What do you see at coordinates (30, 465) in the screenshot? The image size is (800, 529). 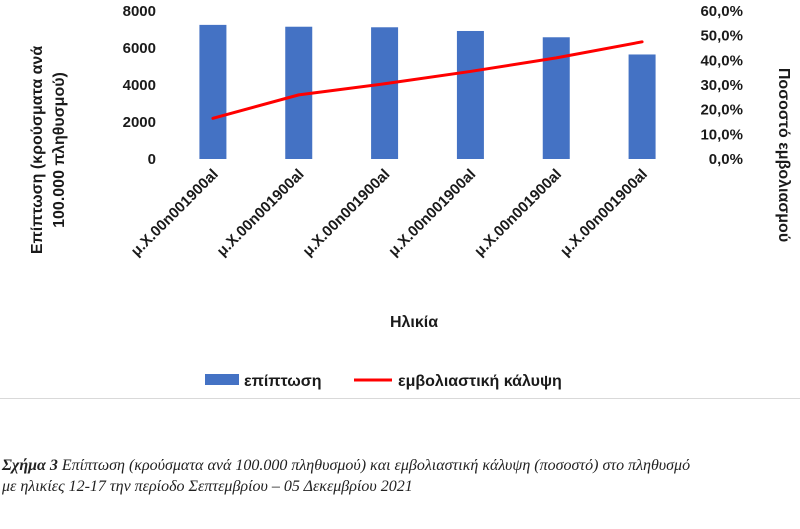 I see `caption-label: Σχήμα 3` at bounding box center [30, 465].